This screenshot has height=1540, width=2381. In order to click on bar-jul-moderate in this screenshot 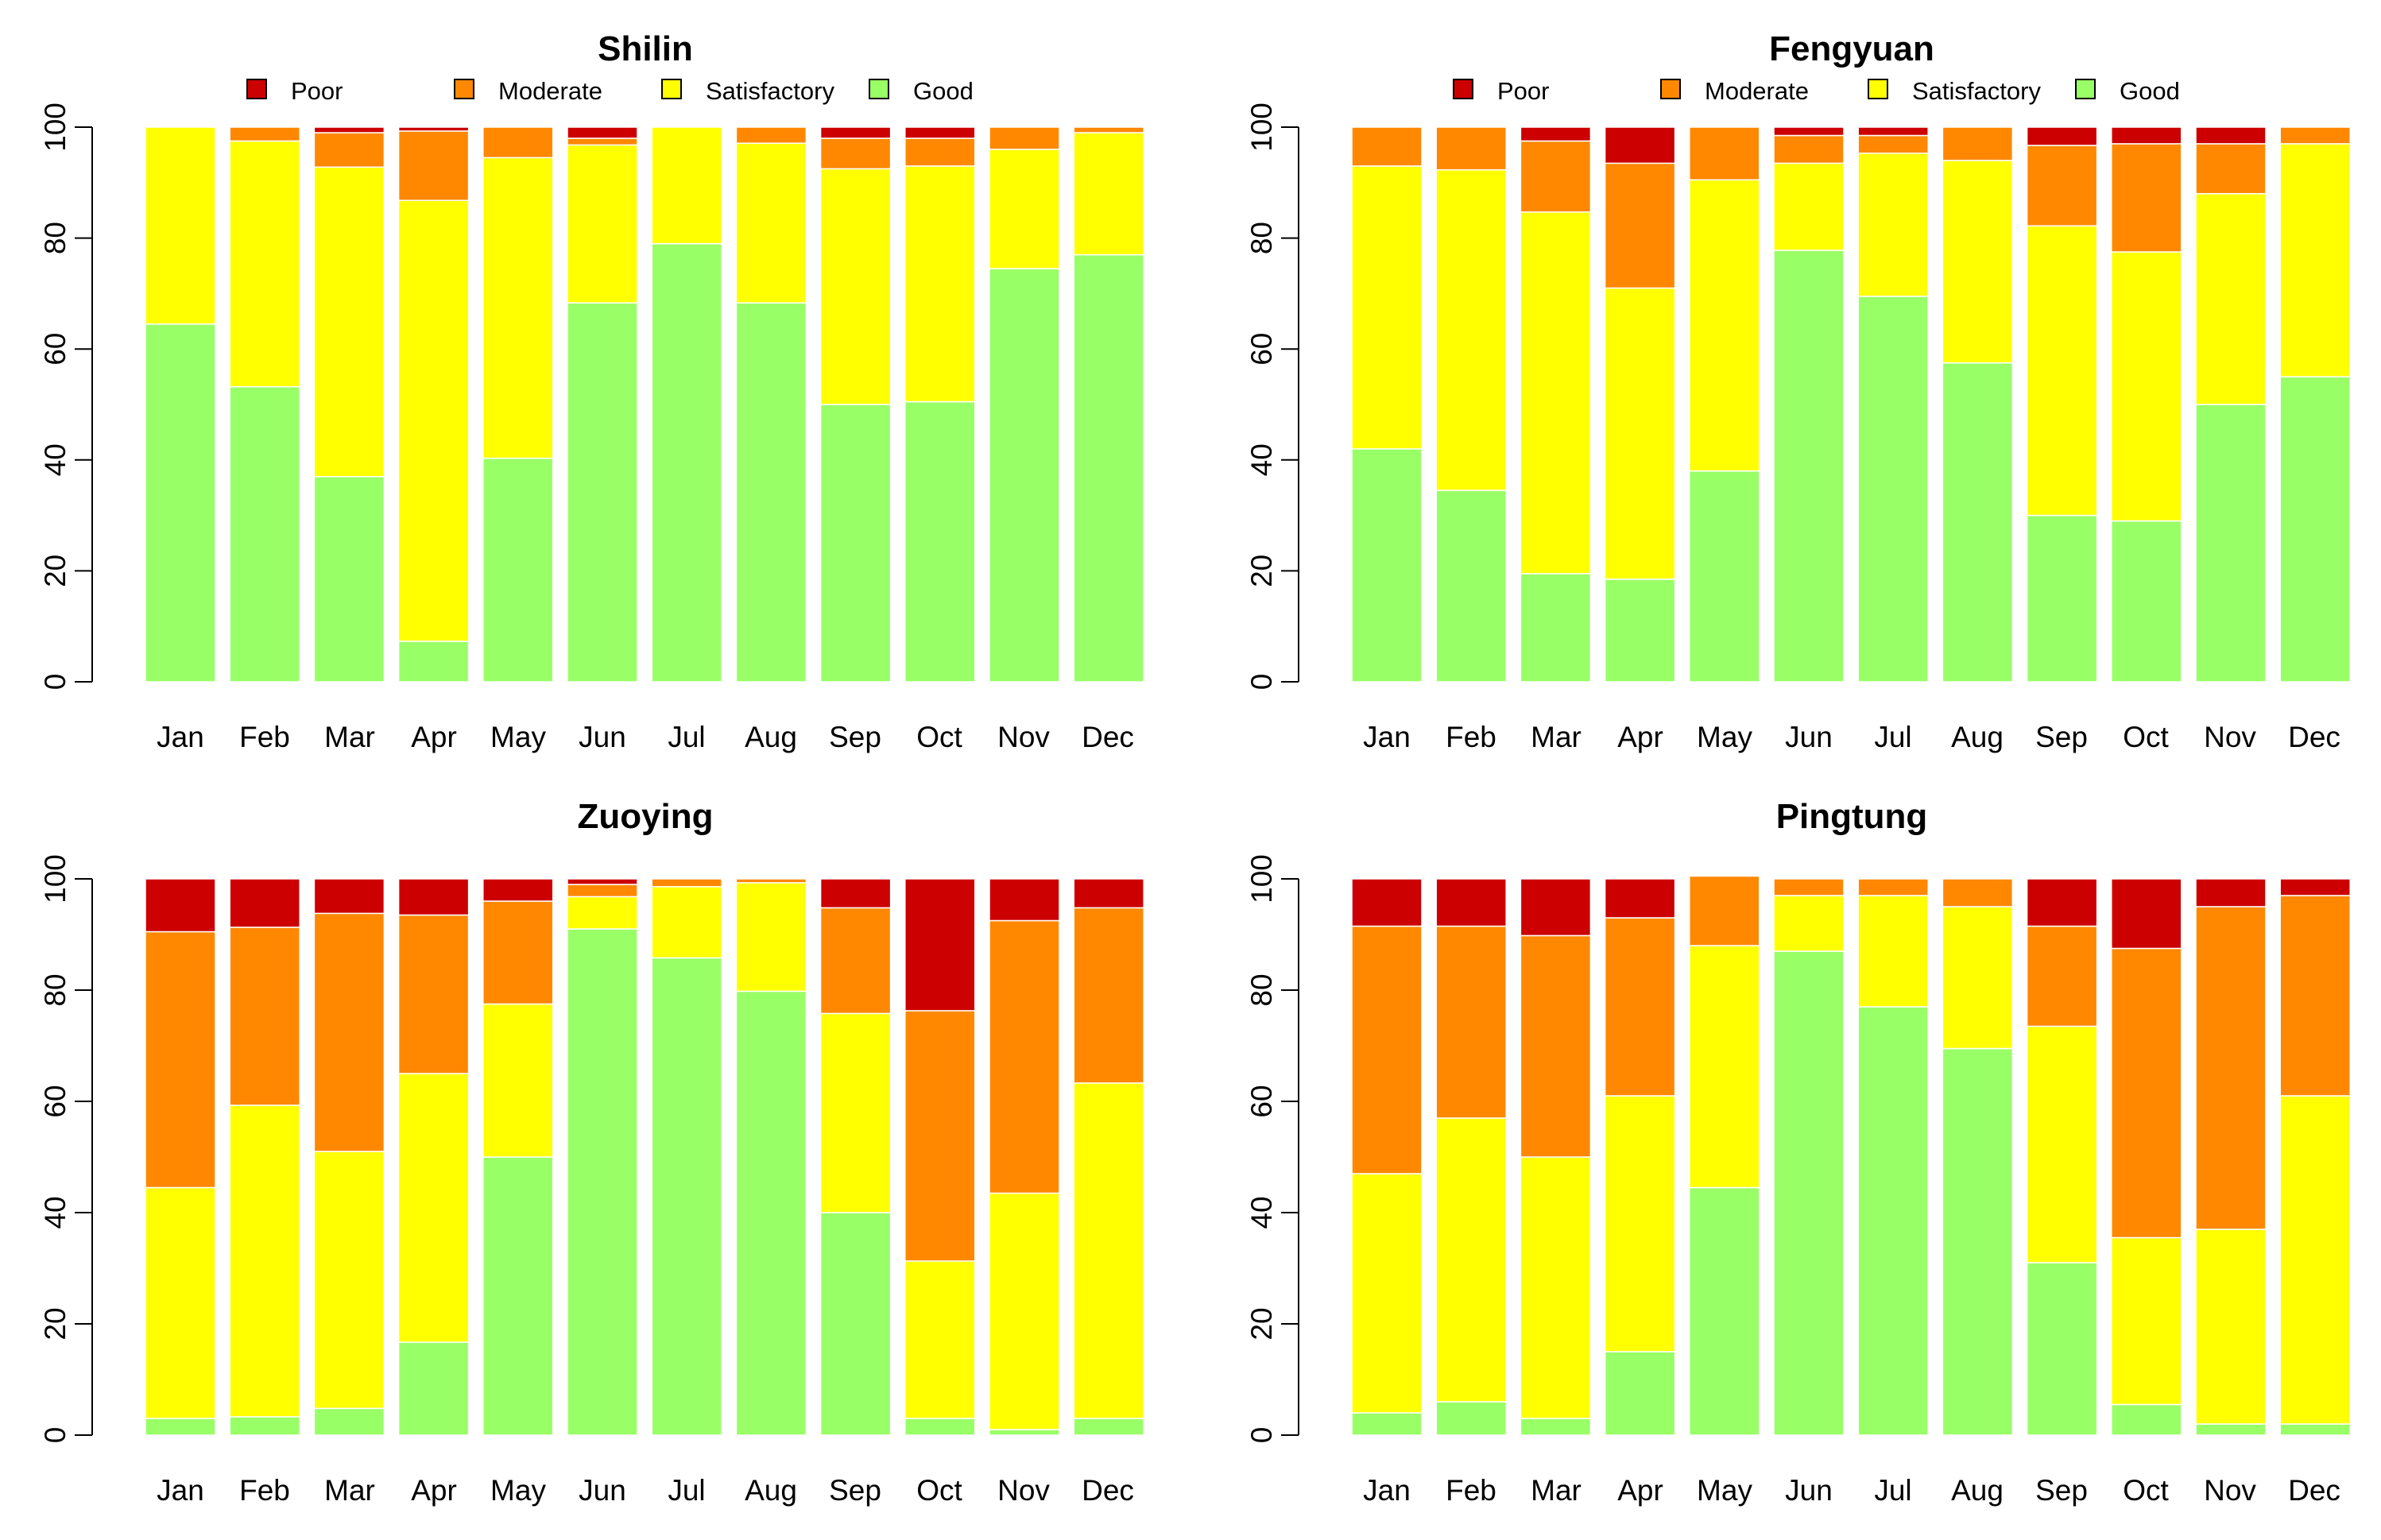, I will do `click(1893, 887)`.